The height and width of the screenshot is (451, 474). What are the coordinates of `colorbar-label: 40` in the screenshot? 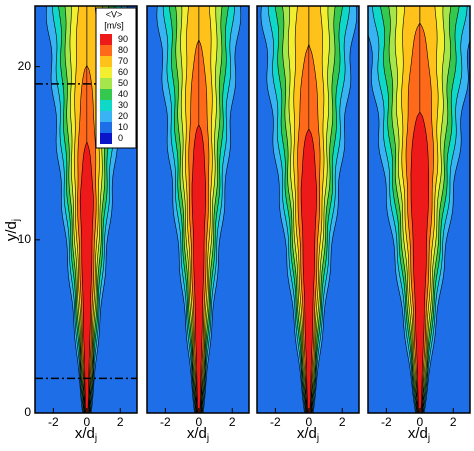 It's located at (123, 94).